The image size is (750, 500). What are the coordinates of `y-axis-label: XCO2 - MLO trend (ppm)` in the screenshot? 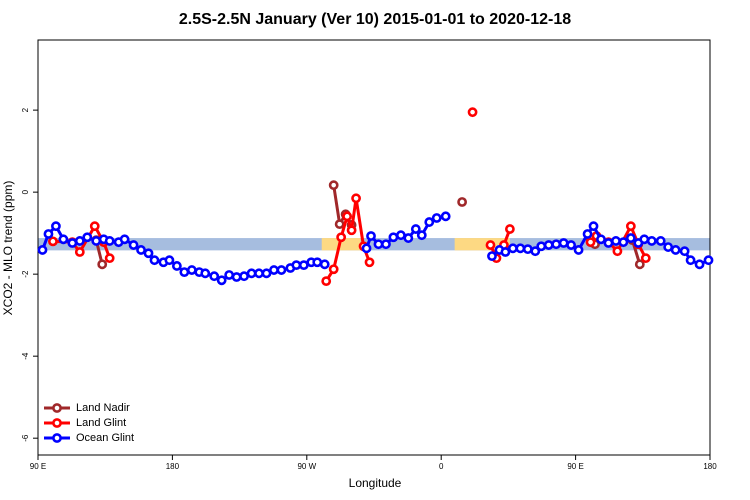 It's located at (8, 248).